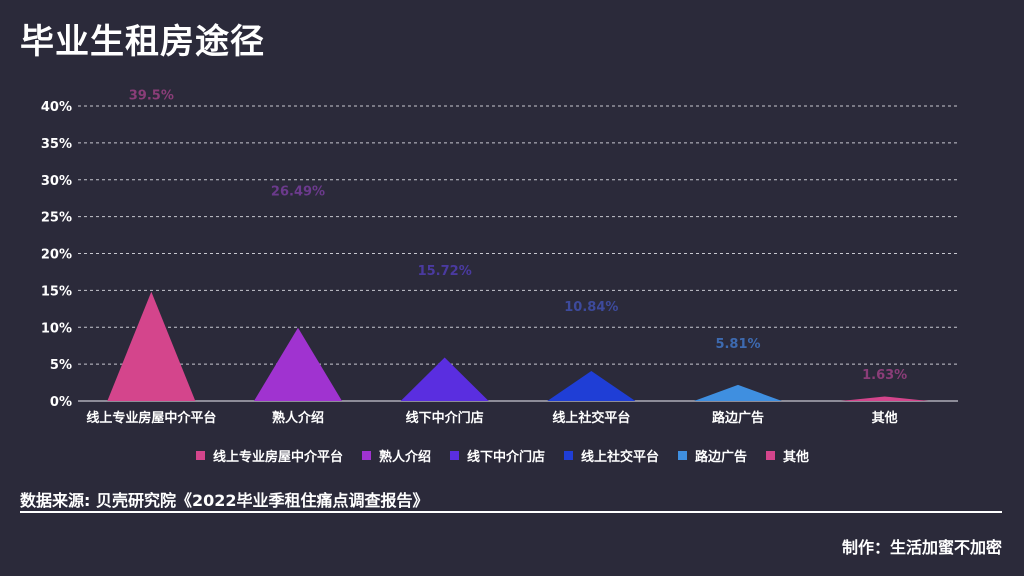 The width and height of the screenshot is (1024, 576). I want to click on legend-label: 路边广告, so click(721, 457).